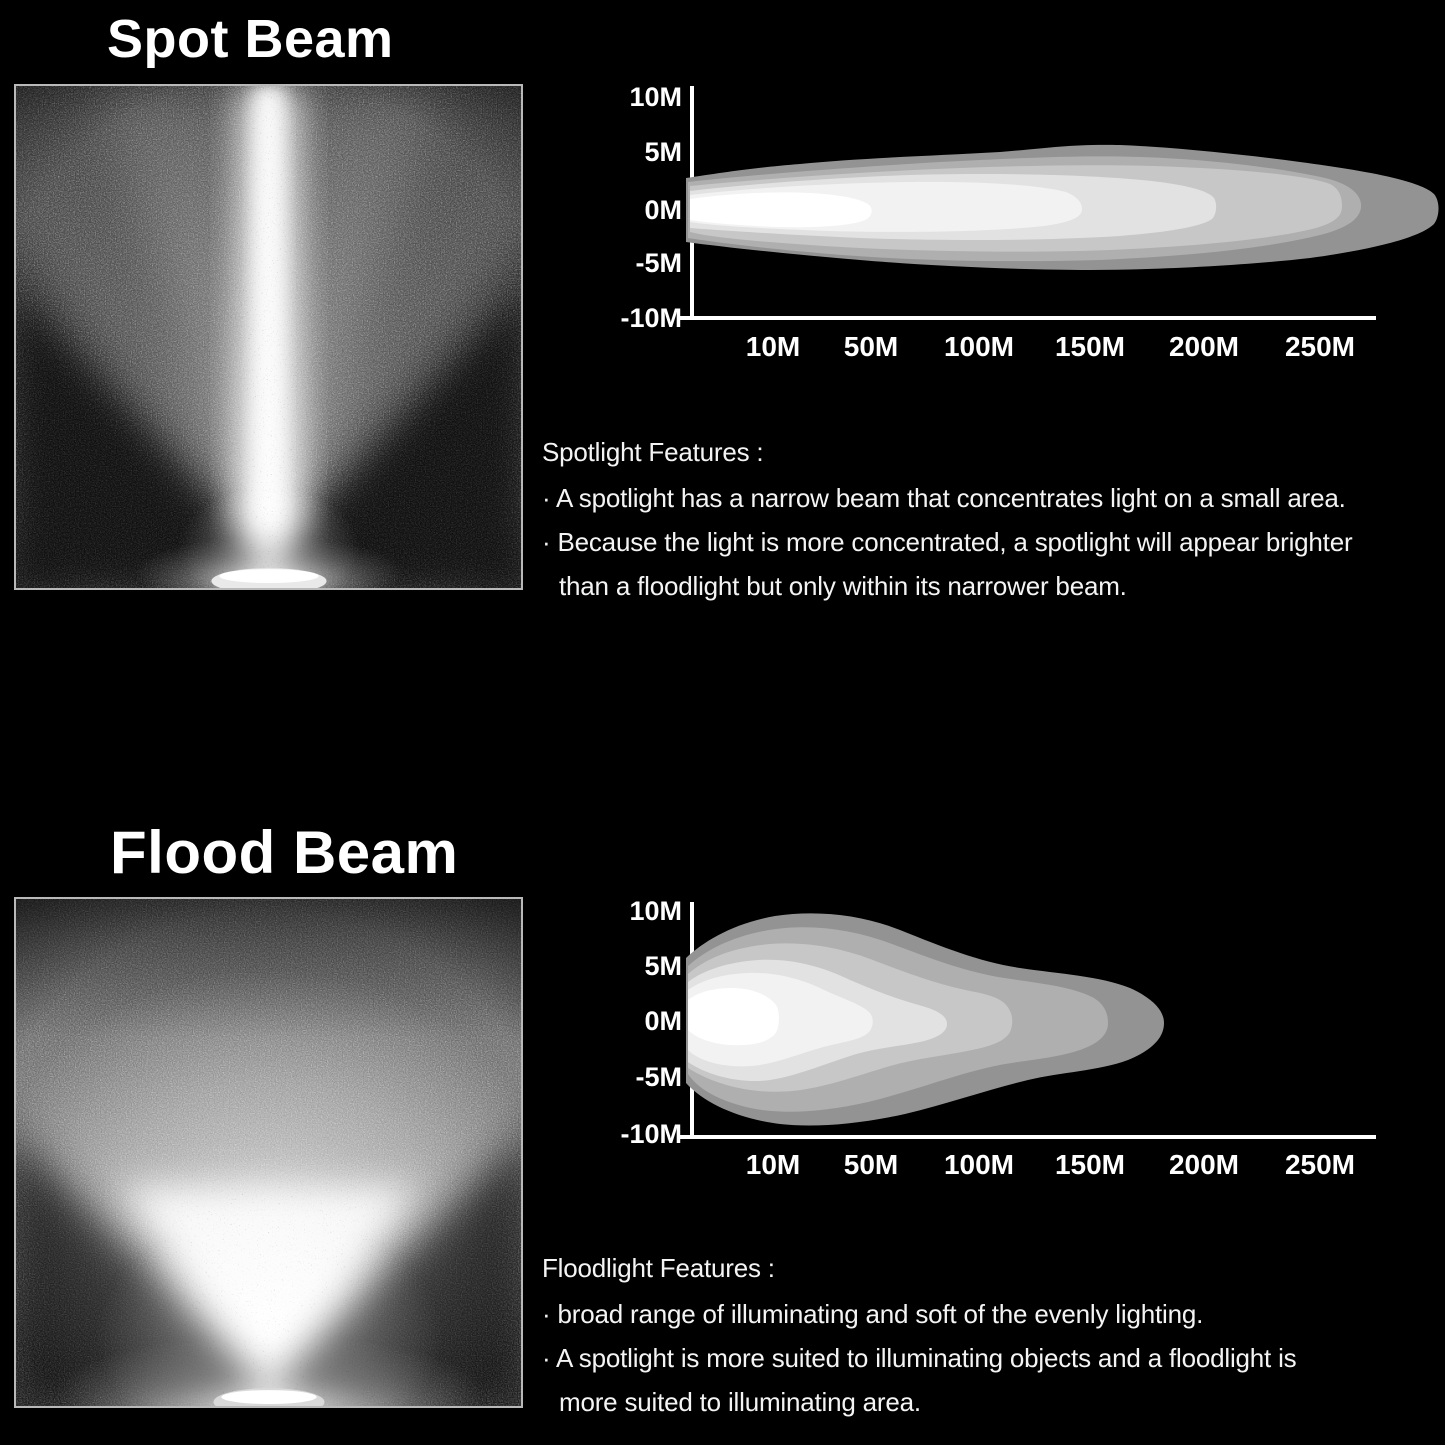 The image size is (1445, 1445). What do you see at coordinates (250, 39) in the screenshot?
I see `spot-beam-title: Spot Beam` at bounding box center [250, 39].